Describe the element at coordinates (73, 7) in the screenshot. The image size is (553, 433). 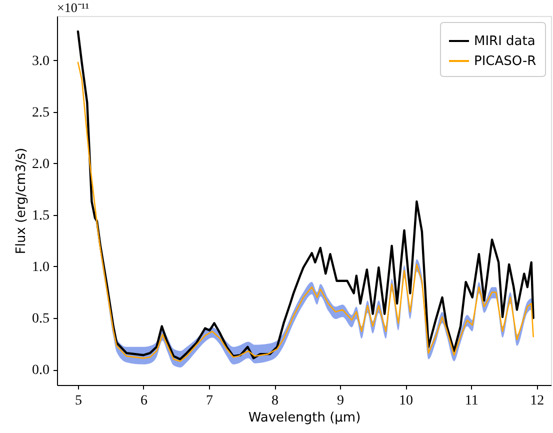
I see `text: ×10⁻¹¹` at that location.